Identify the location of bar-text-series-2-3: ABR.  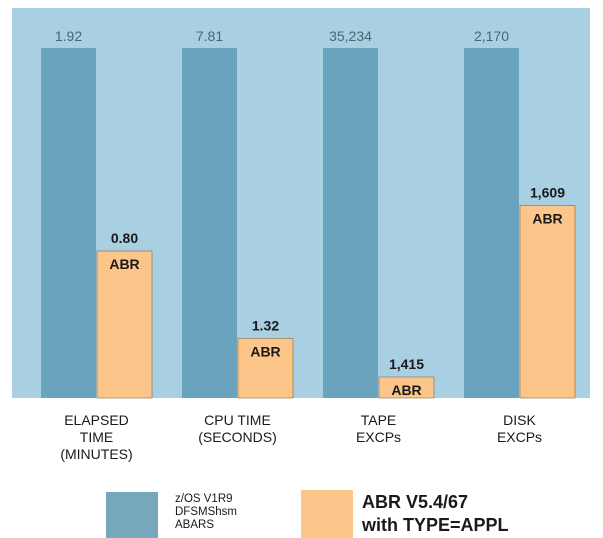
(406, 390).